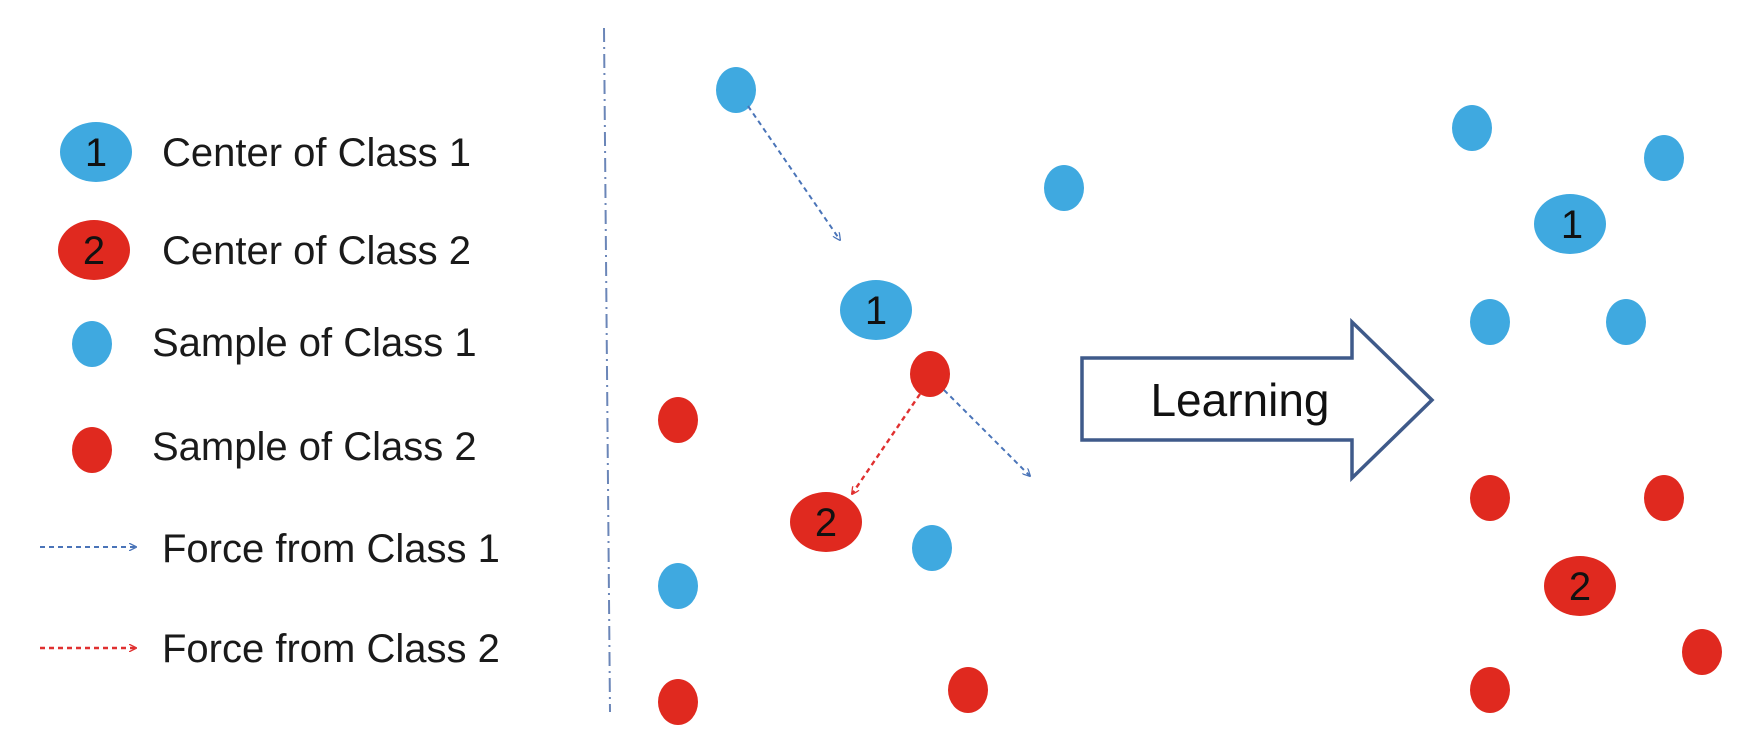 This screenshot has width=1754, height=752. I want to click on center-class2-before: 2, so click(826, 522).